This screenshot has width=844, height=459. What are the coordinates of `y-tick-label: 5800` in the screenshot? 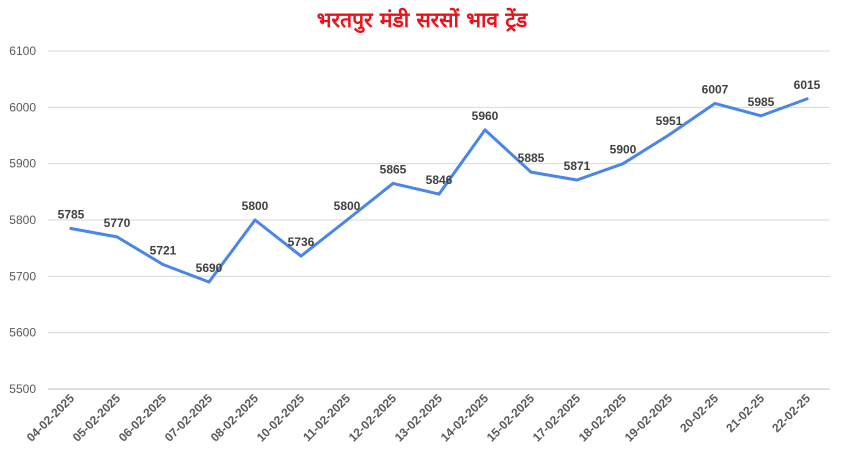 It's located at (22, 220).